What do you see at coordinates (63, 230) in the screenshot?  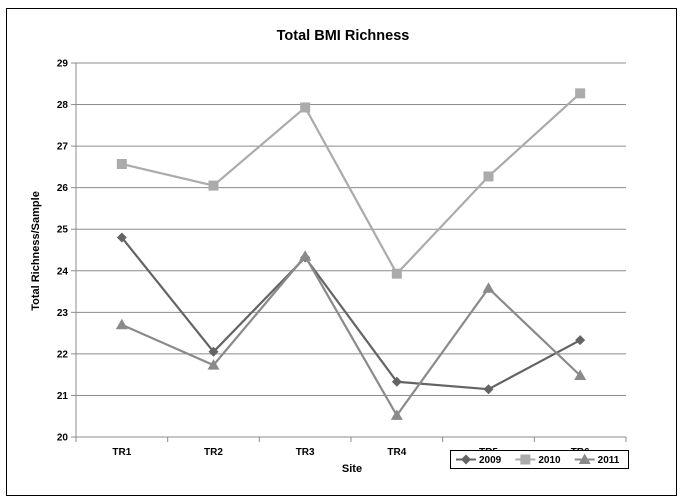 I see `y-tick-label: 25` at bounding box center [63, 230].